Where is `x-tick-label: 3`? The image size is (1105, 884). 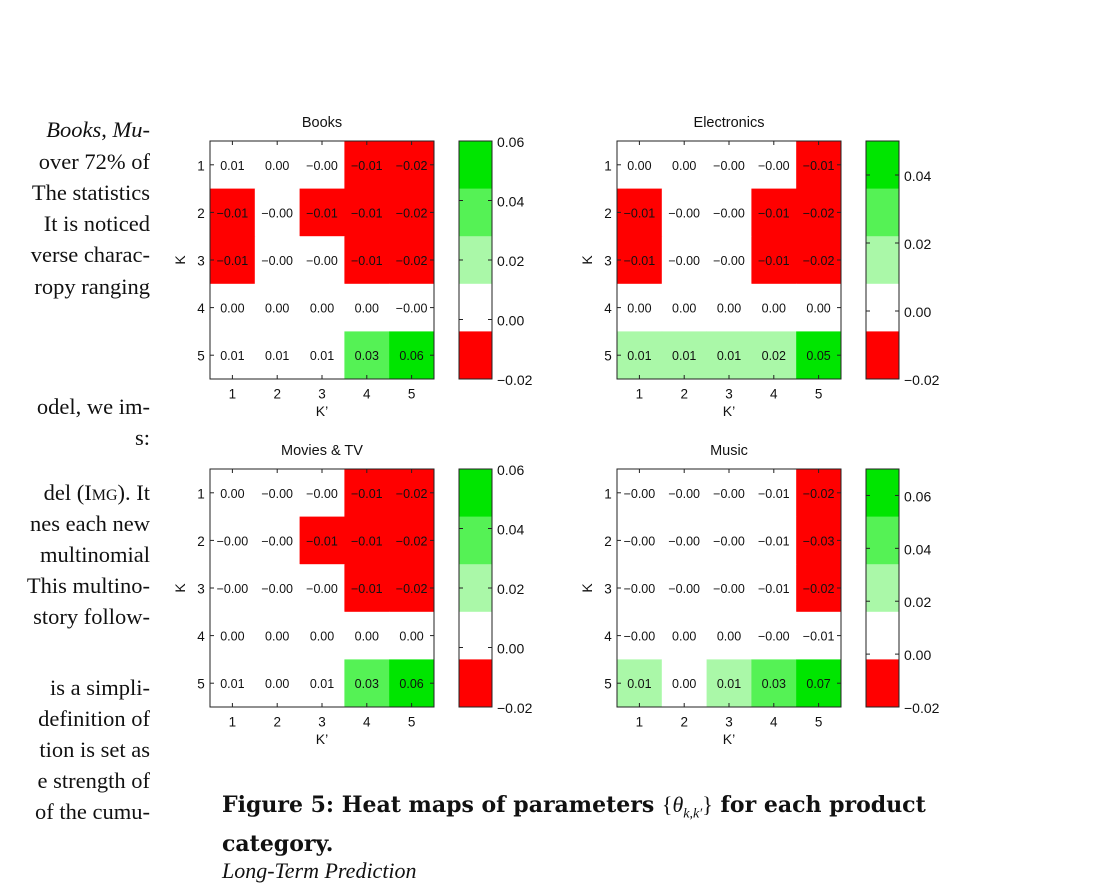
x-tick-label: 3 is located at coordinates (729, 394).